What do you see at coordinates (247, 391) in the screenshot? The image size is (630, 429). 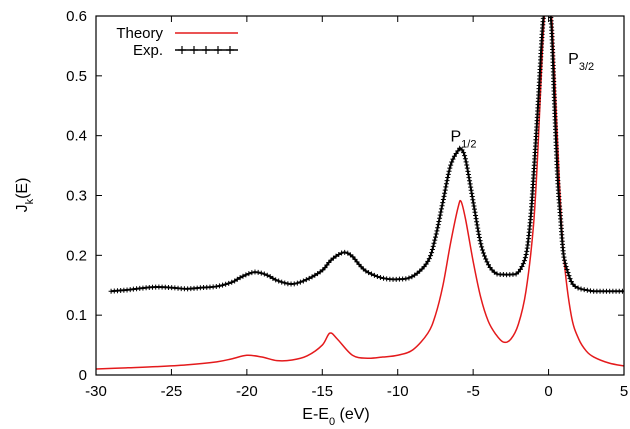 I see `x-tick-label: -20` at bounding box center [247, 391].